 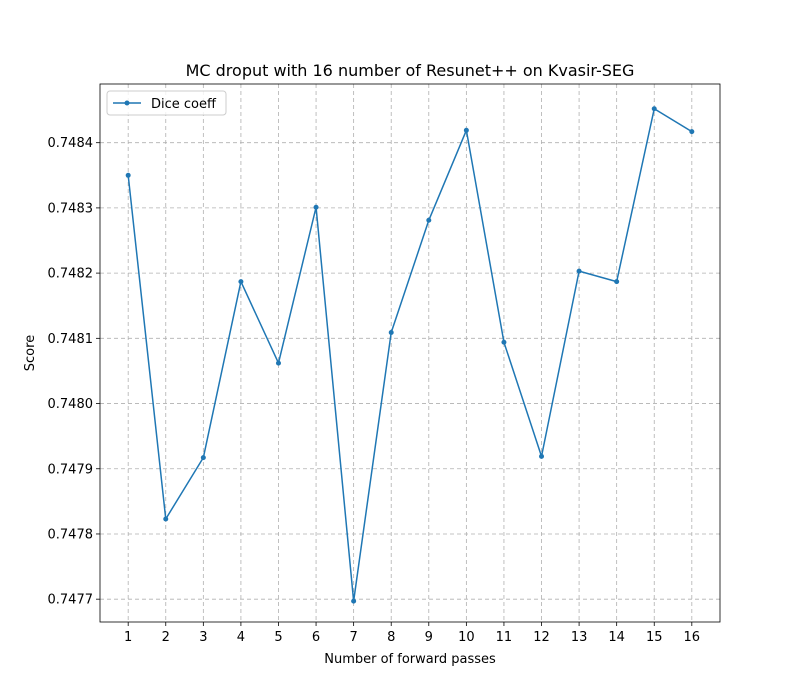 What do you see at coordinates (71, 404) in the screenshot?
I see `y-tick-label: 0.7480` at bounding box center [71, 404].